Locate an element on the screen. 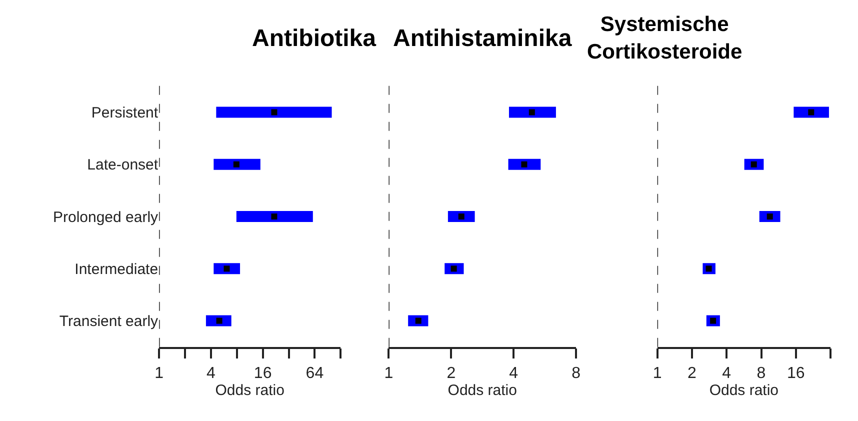 This screenshot has width=858, height=421. y-tick-label: Persistent is located at coordinates (125, 113).